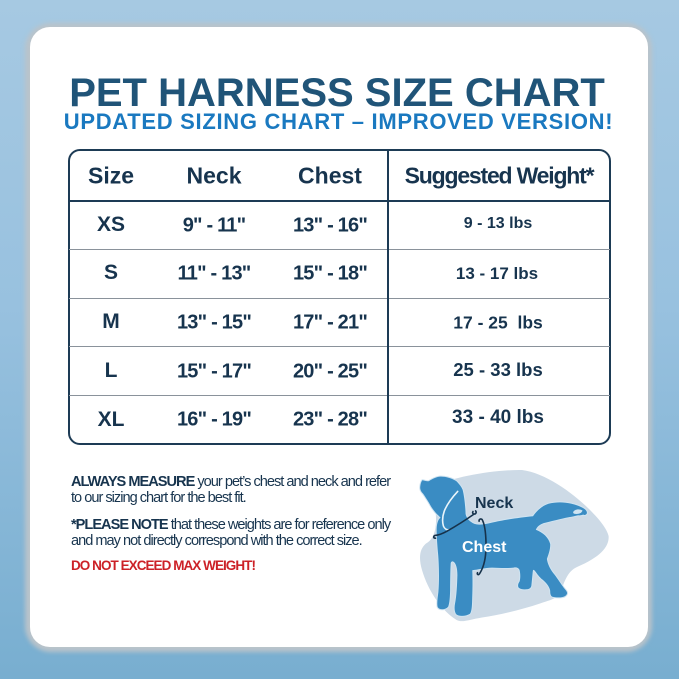  Describe the element at coordinates (484, 547) in the screenshot. I see `svg-text: Chest` at that location.